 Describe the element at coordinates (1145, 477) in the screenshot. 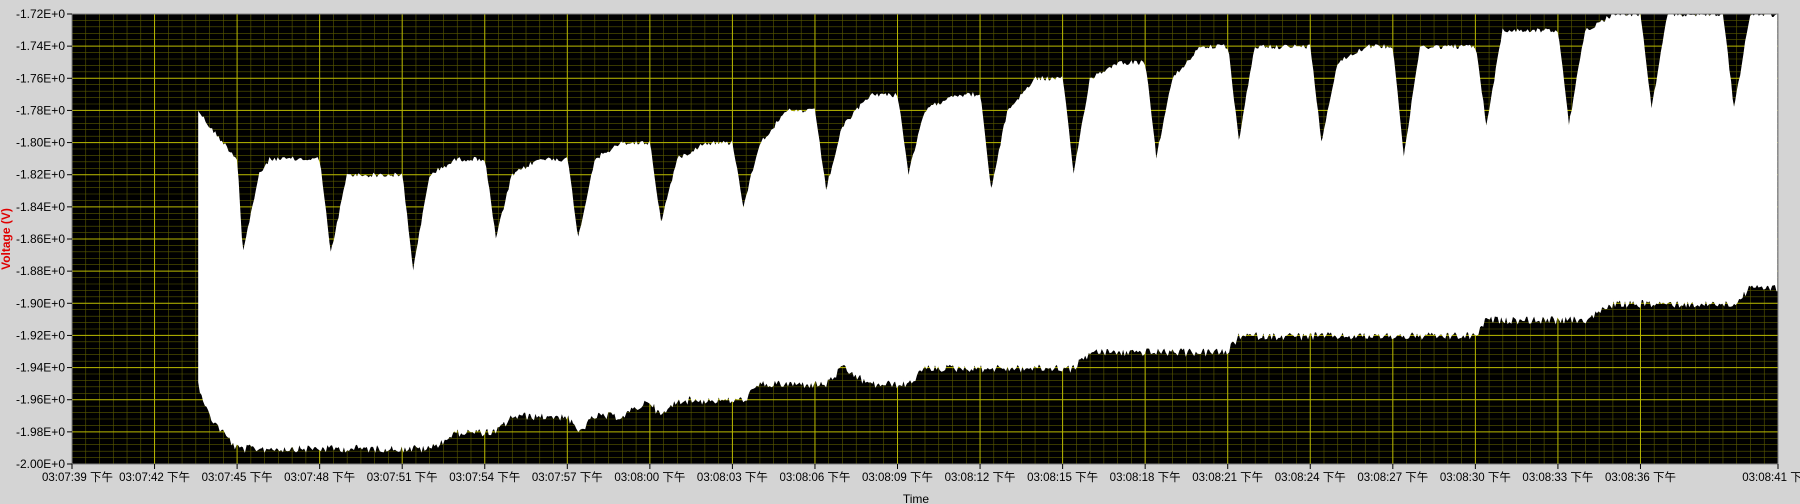

I see `x-tick-label: 03:08:18 下午` at that location.